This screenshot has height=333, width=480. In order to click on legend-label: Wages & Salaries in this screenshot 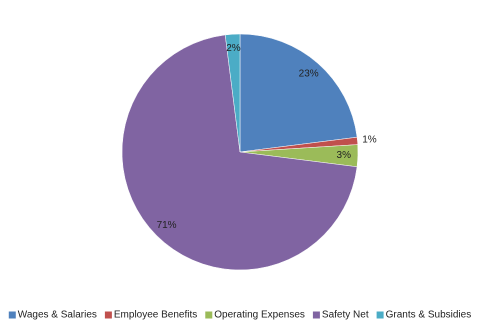, I will do `click(57, 315)`.